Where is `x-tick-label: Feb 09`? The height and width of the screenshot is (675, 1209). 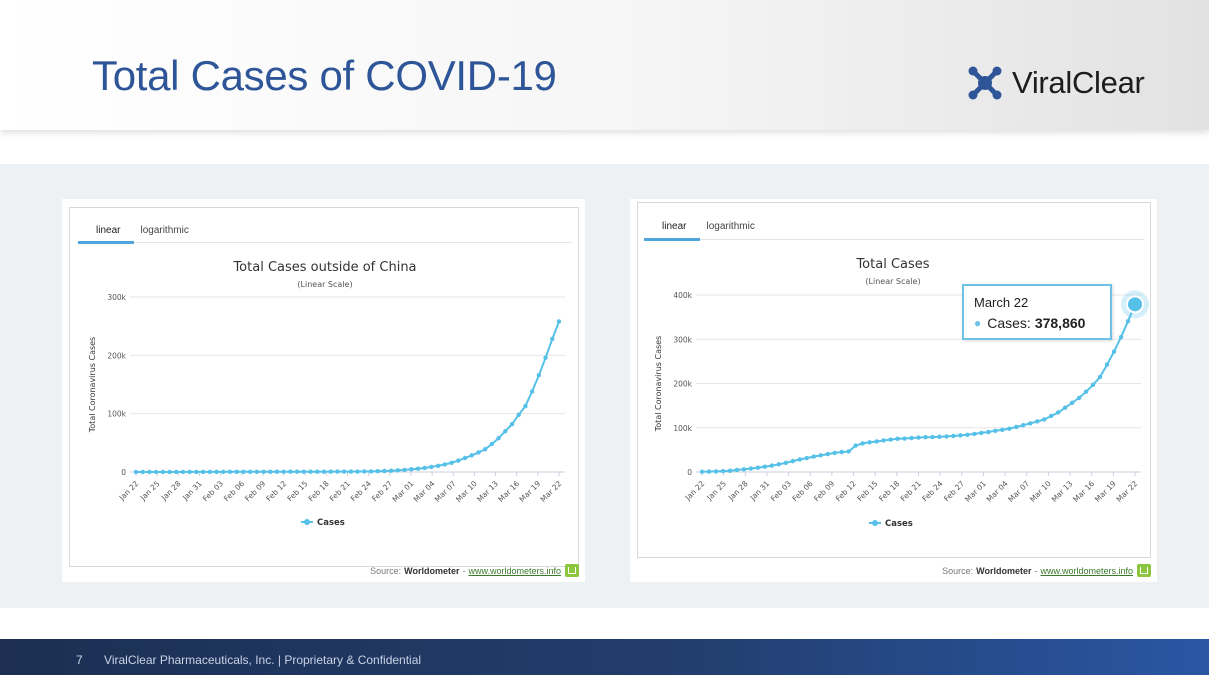
x-tick-label: Feb 09 is located at coordinates (824, 491).